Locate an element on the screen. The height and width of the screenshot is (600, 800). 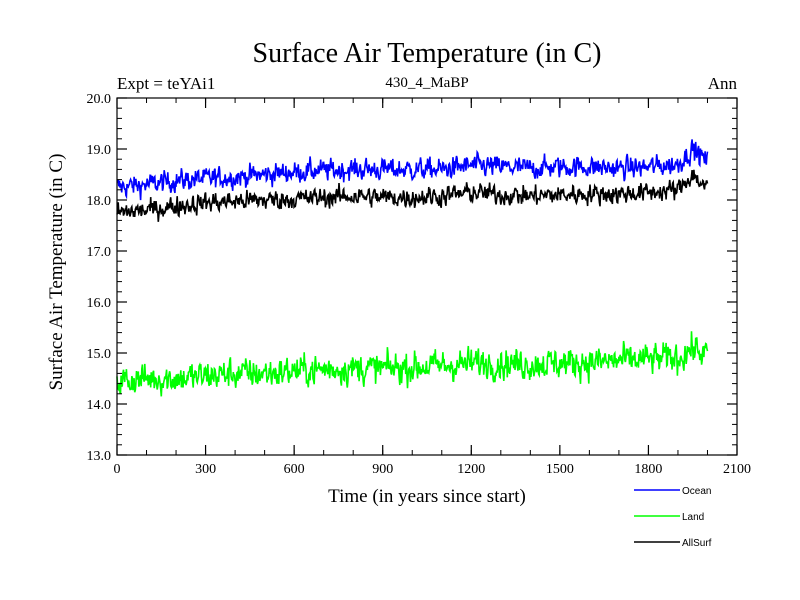
legend: Ocean Land AllSurf is located at coordinates (673, 517).